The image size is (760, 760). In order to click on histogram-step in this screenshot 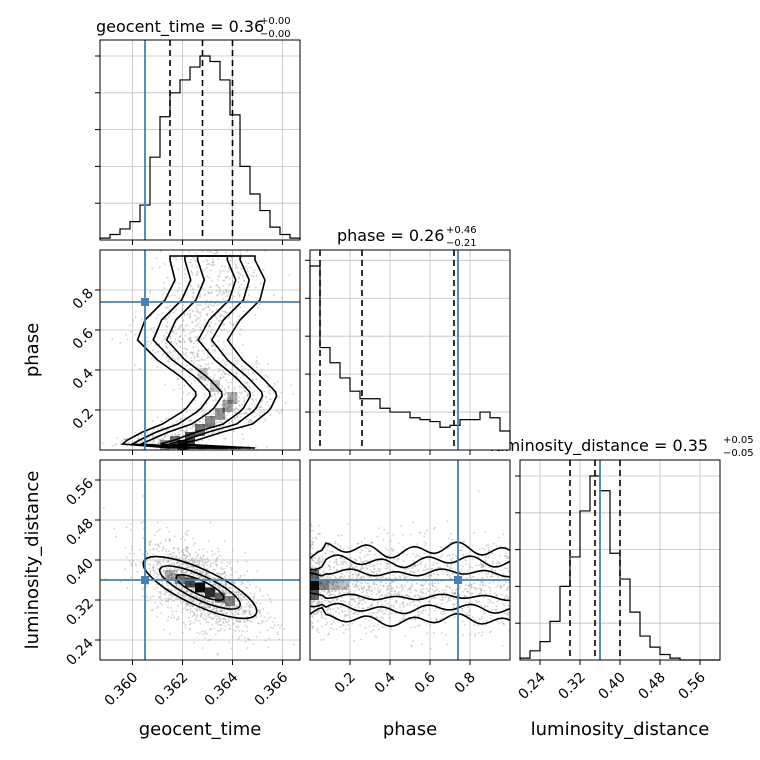, I will do `click(200, 147)`.